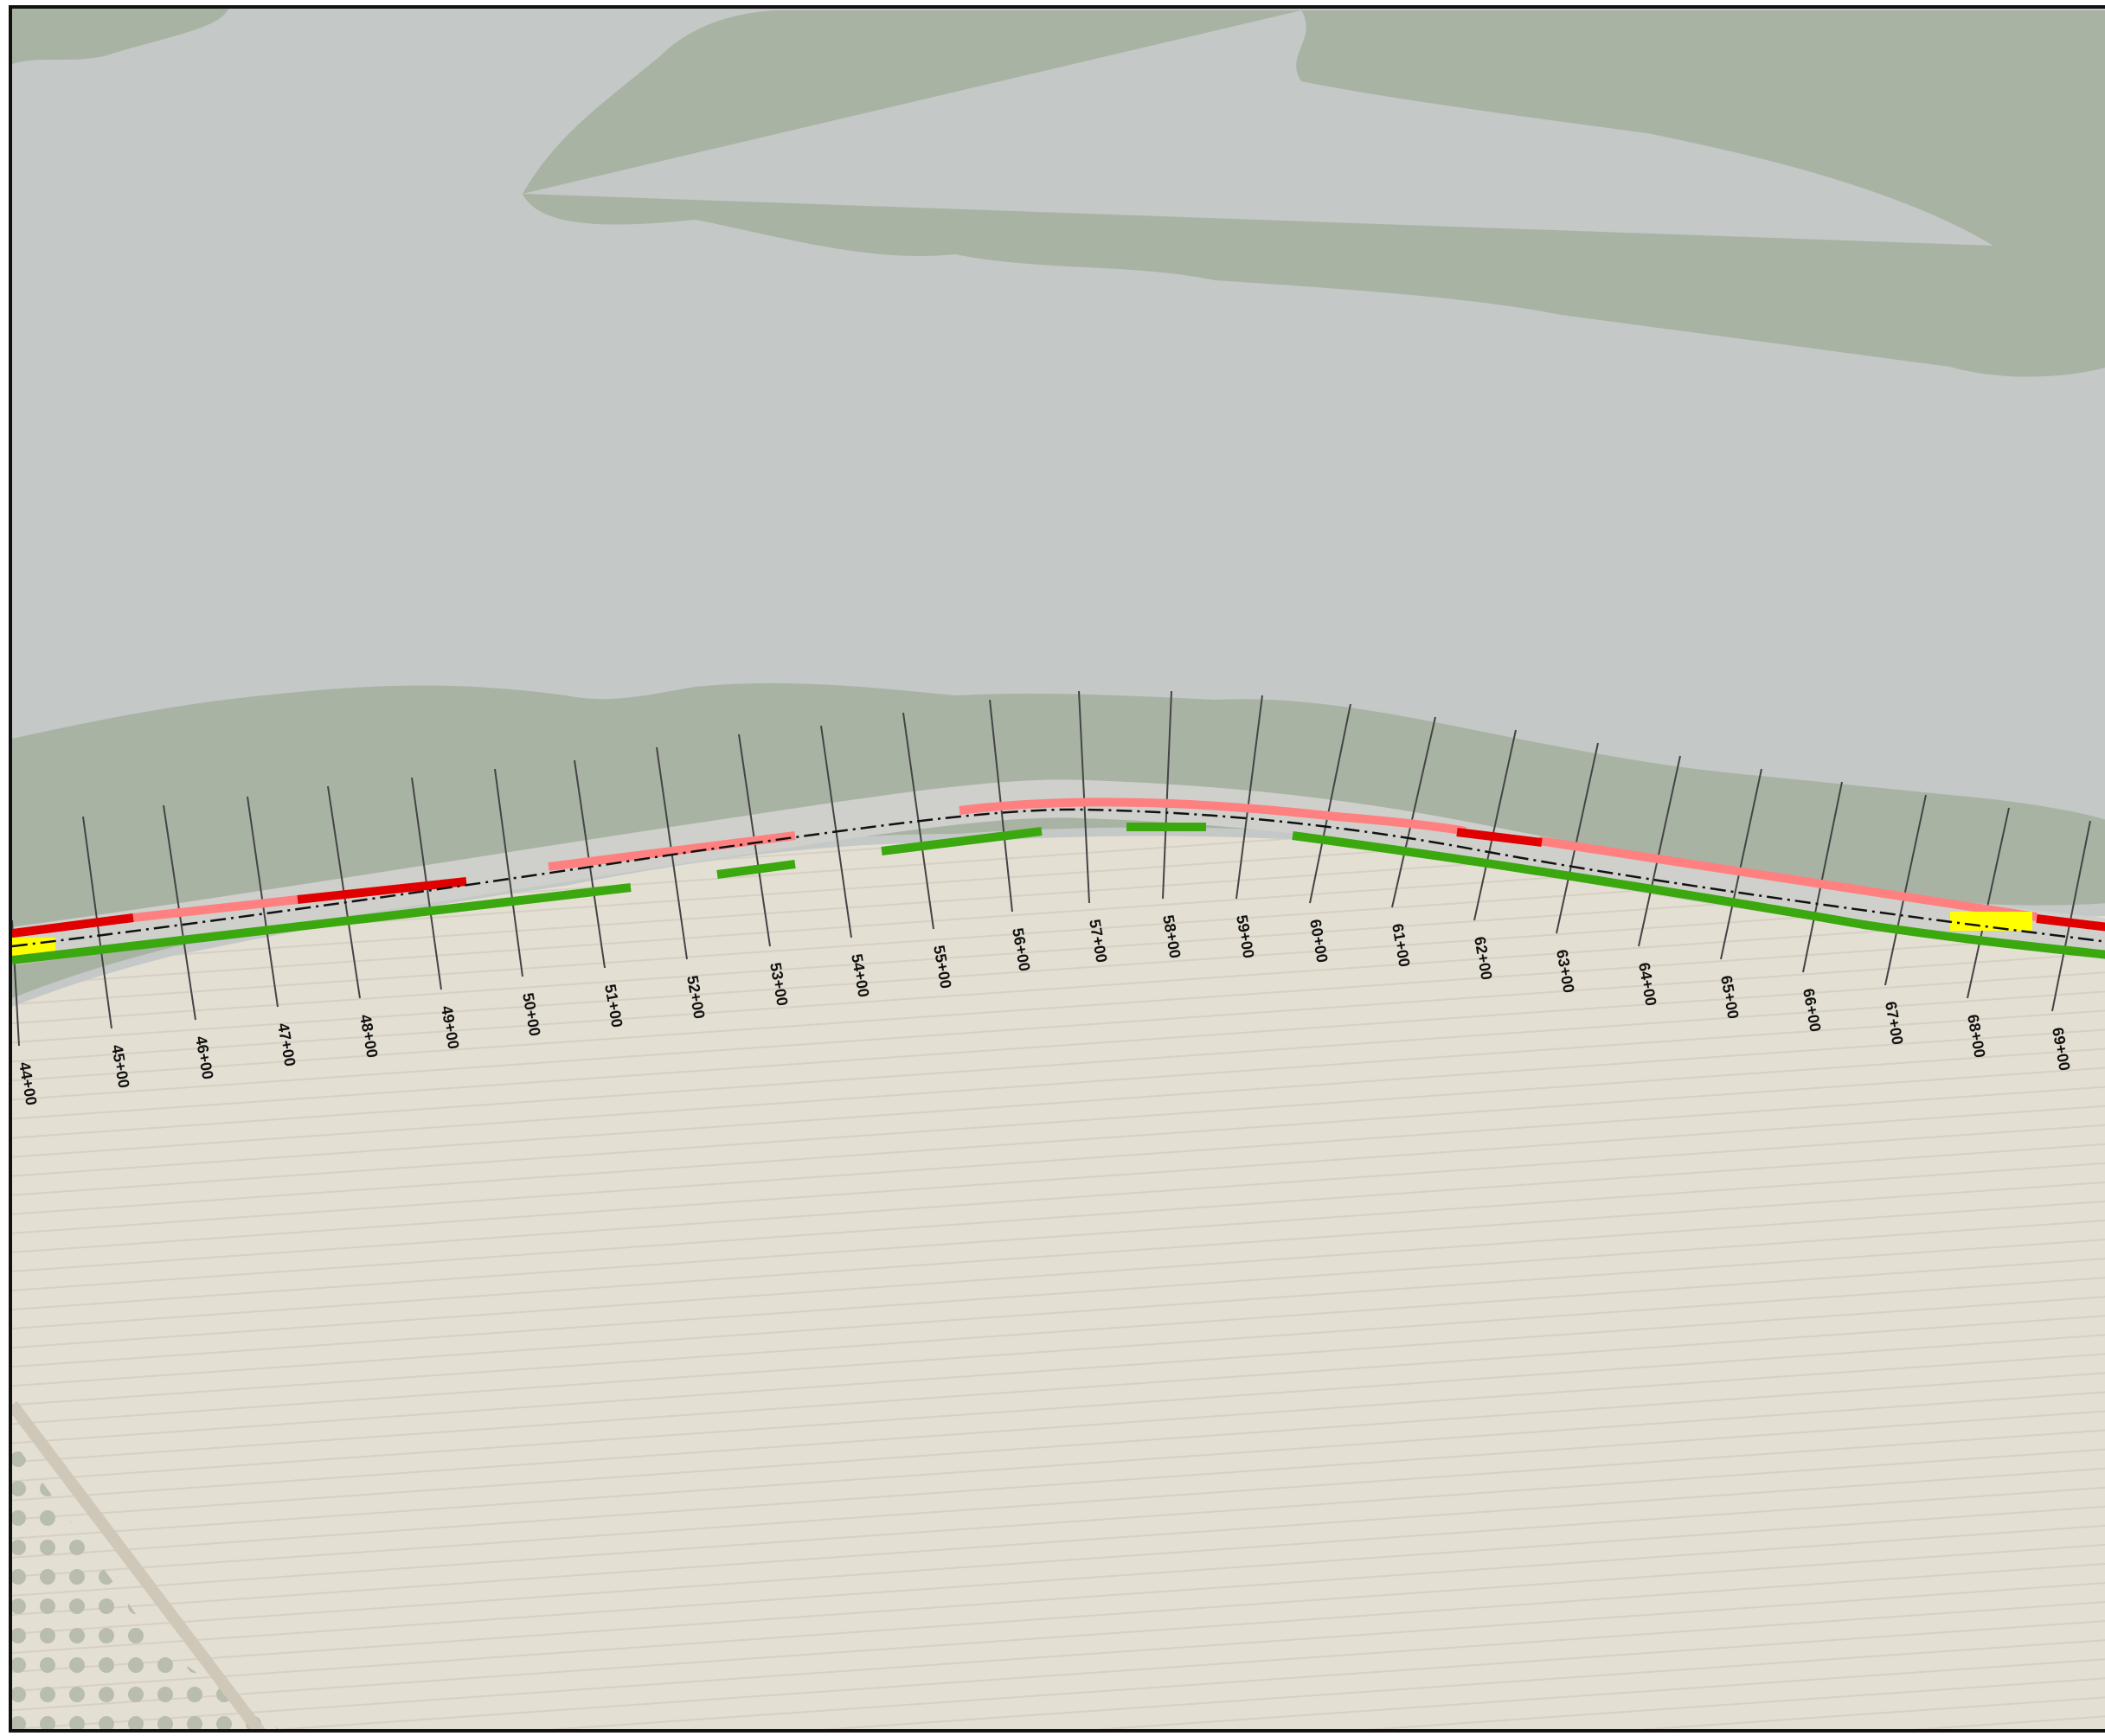 This screenshot has width=2105, height=1736. I want to click on far-bank-trees-left, so click(120, 36).